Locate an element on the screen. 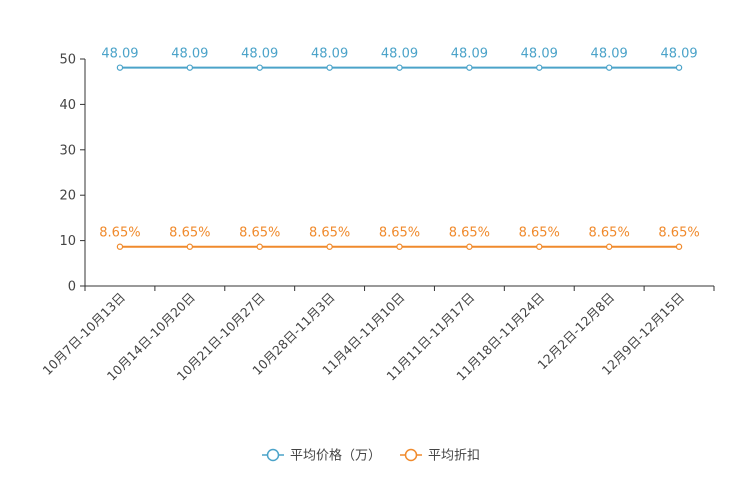  legend: 平均价格（万） 平均折扣 is located at coordinates (371, 456).